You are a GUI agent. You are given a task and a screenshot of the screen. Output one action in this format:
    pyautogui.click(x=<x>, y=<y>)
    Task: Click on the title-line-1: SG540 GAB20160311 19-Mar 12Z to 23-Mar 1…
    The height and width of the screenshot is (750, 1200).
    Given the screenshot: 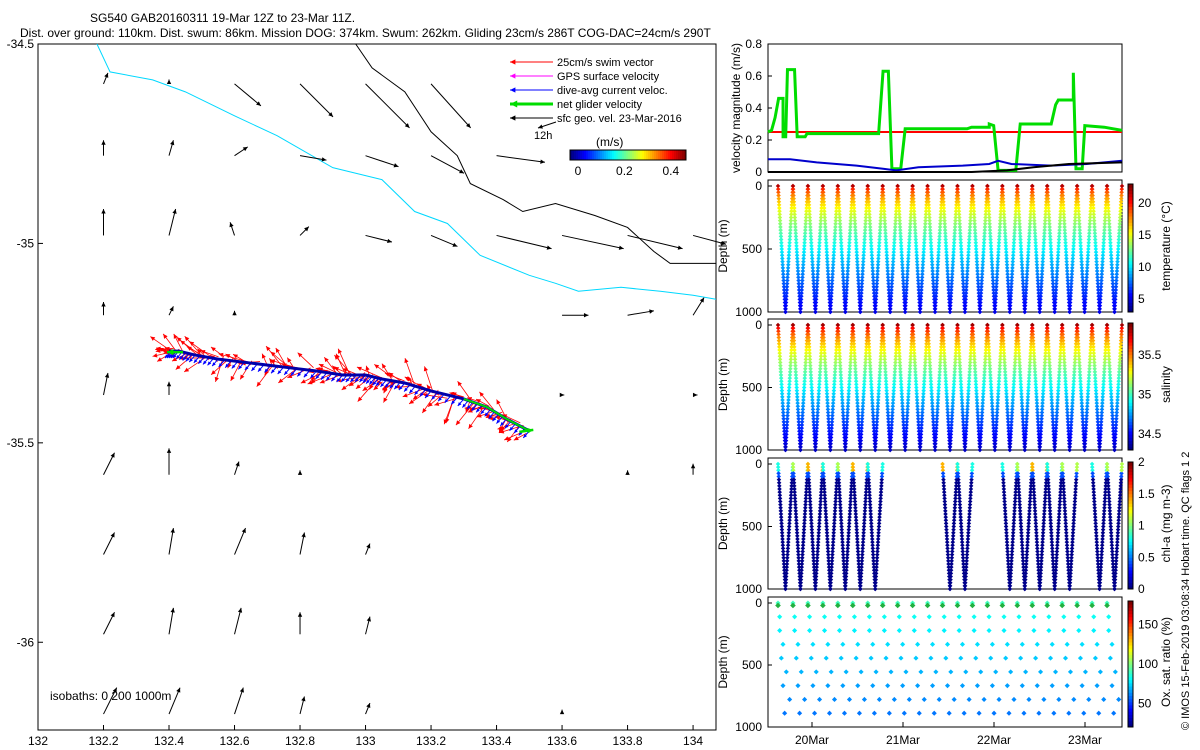 What is the action you would take?
    pyautogui.click(x=222, y=18)
    